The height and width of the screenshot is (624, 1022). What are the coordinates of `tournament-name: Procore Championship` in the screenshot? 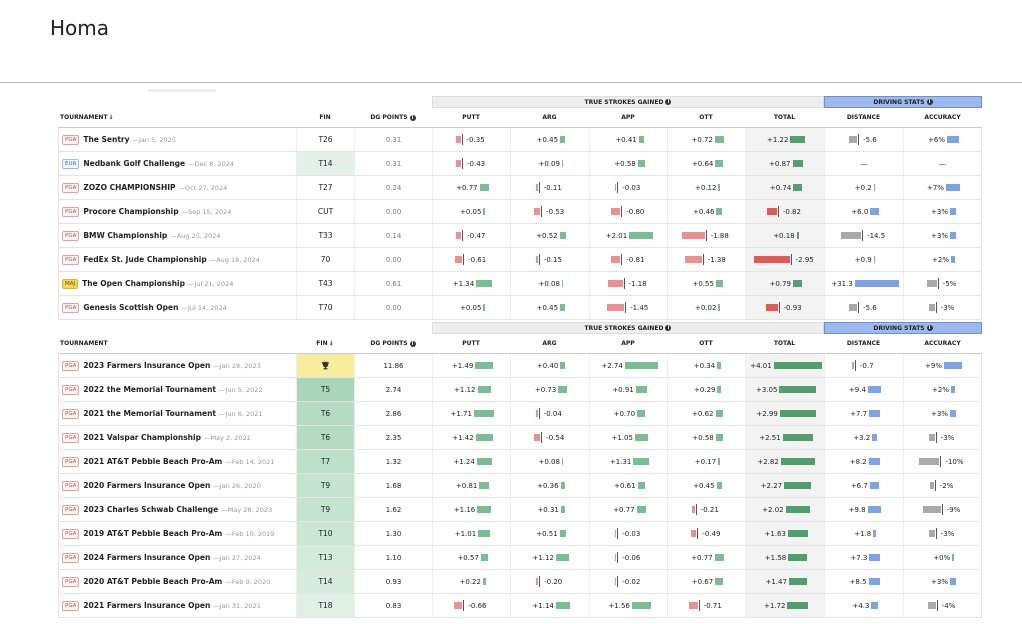 It's located at (131, 211).